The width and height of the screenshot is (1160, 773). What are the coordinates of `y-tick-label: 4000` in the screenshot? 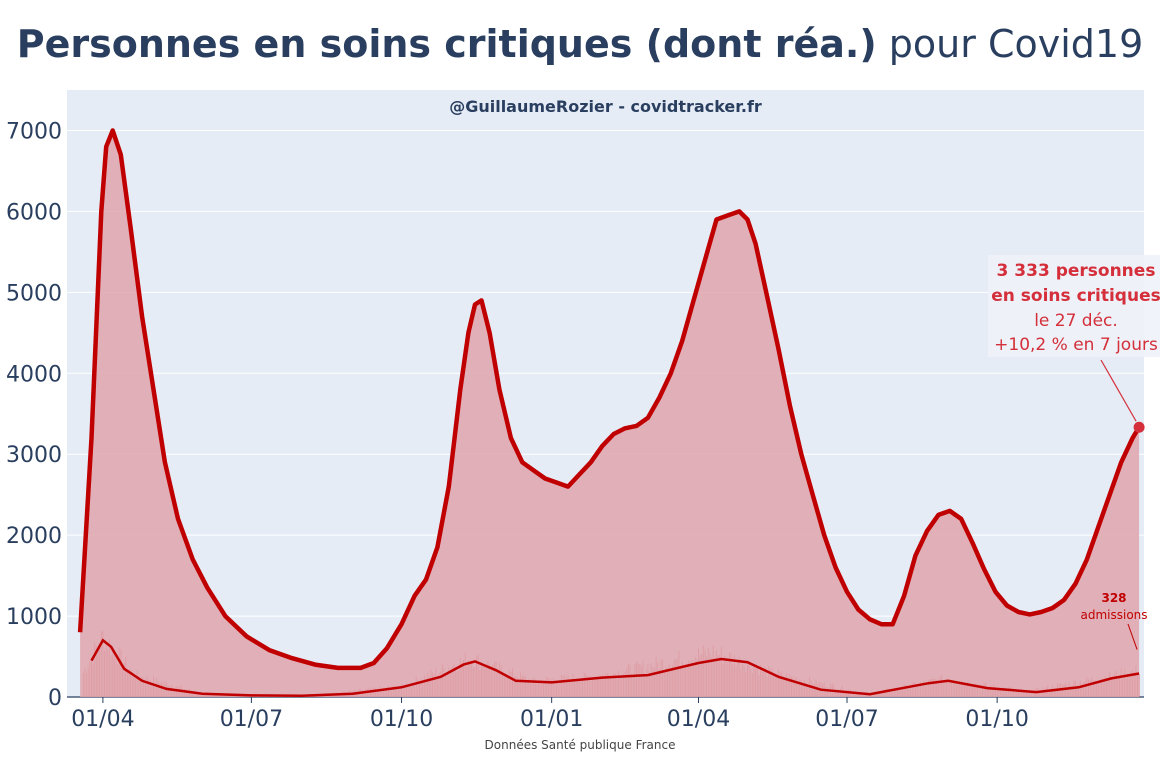 It's located at (34, 374).